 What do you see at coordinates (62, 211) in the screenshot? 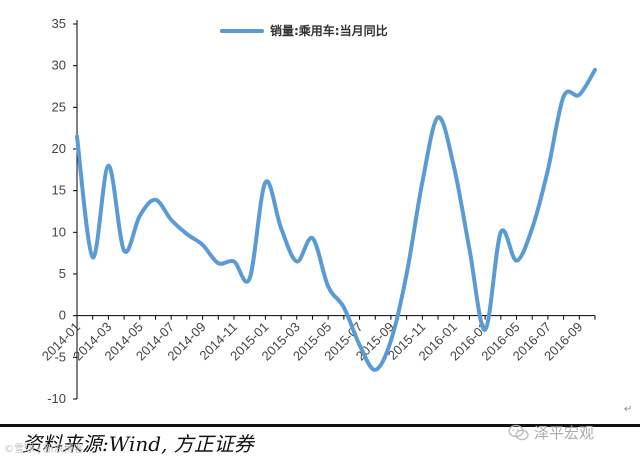
I see `y-axis: -10 -5 0 5 10 15 20 25 30 35` at bounding box center [62, 211].